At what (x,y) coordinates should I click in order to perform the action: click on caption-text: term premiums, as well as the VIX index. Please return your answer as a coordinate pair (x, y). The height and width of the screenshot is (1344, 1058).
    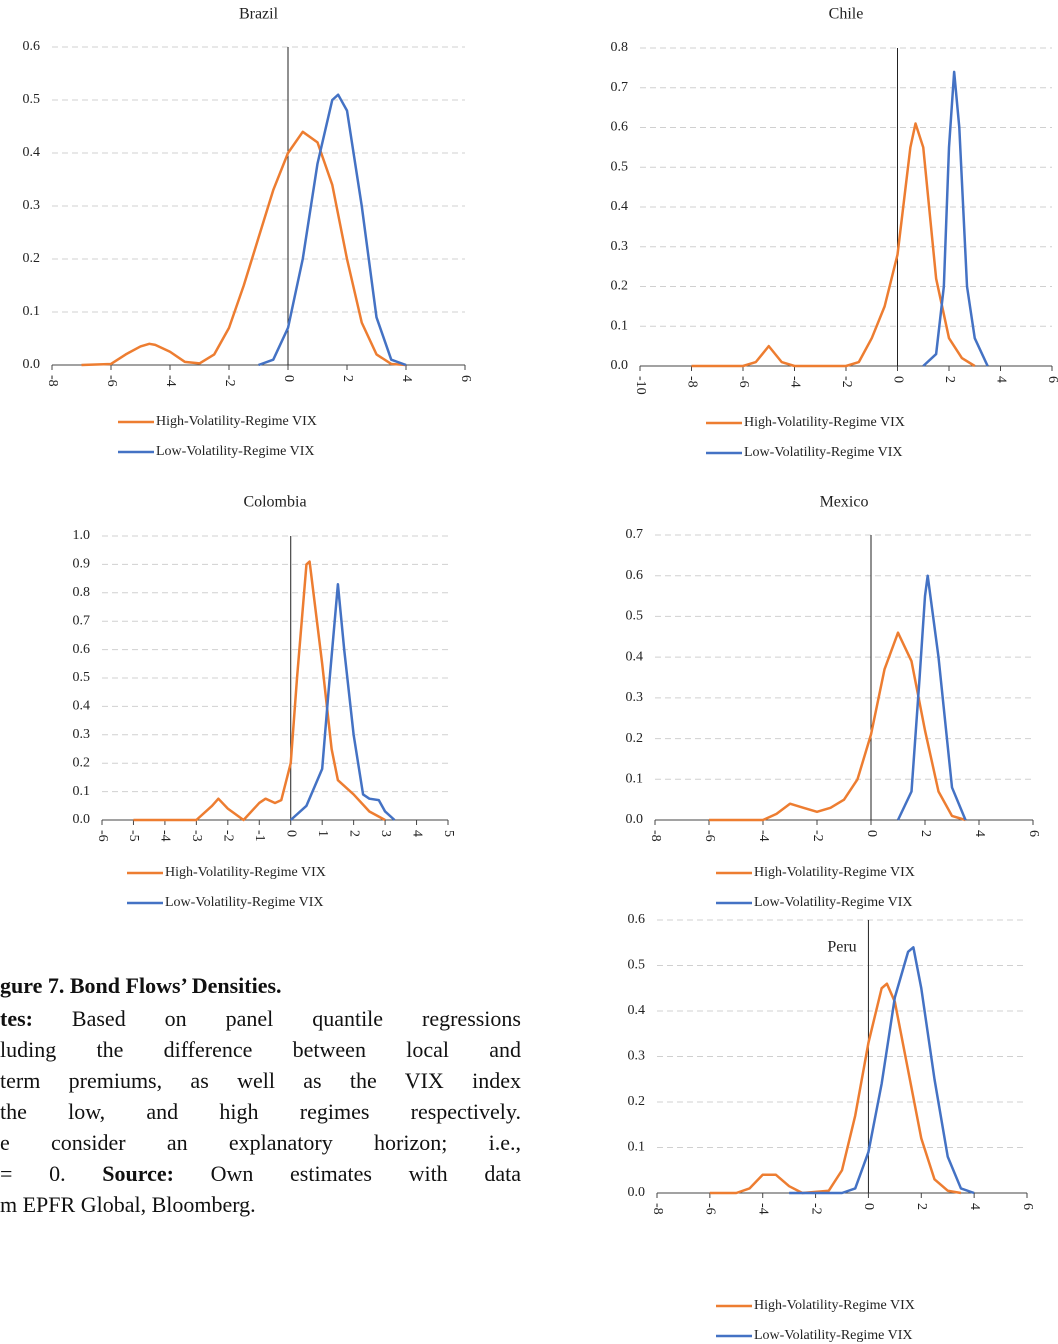
    Looking at the image, I should click on (260, 1080).